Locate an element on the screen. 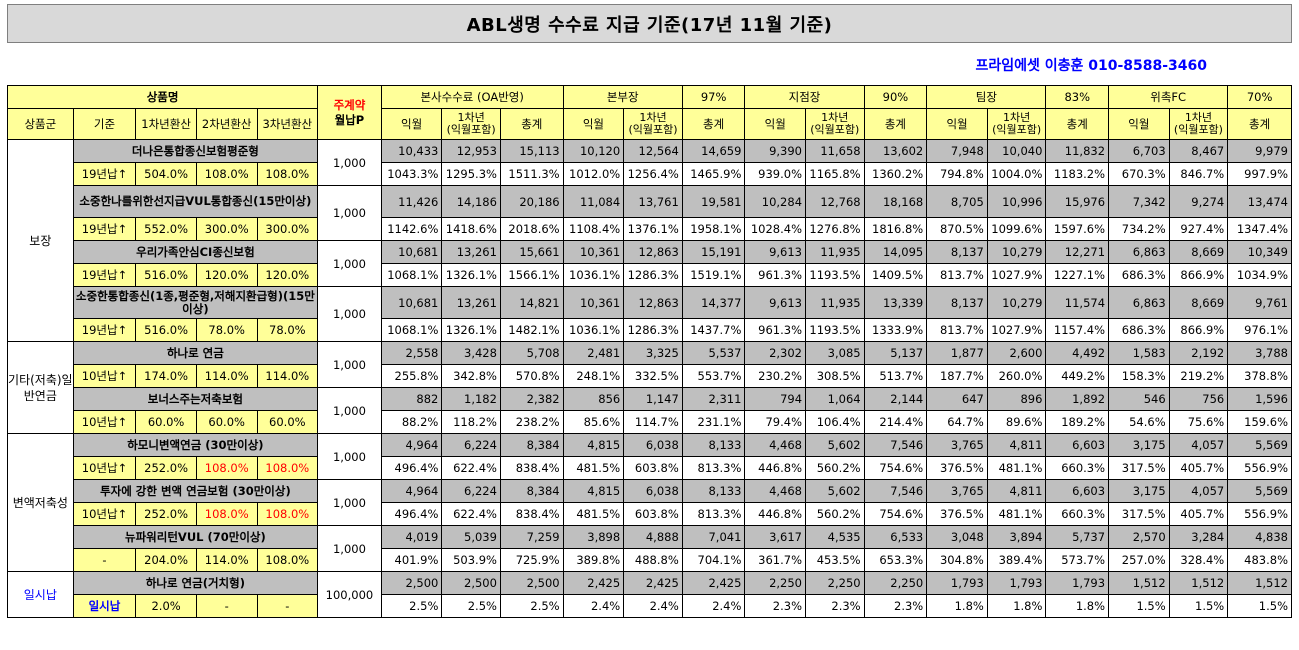  rate-cell: 794.8% is located at coordinates (957, 174).